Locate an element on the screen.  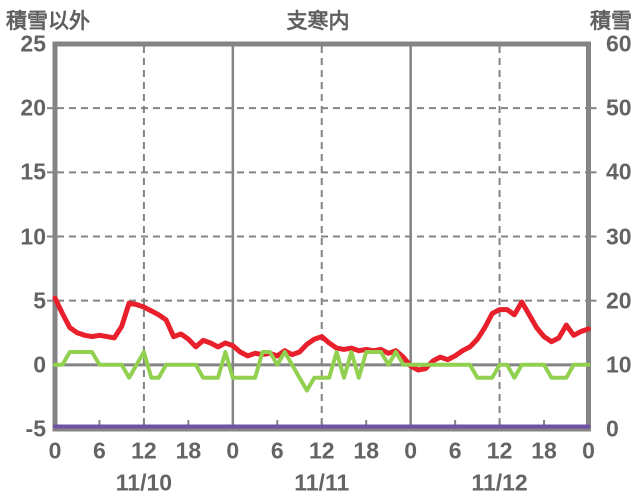
left-axis-title: 積雪以外 is located at coordinates (48, 21).